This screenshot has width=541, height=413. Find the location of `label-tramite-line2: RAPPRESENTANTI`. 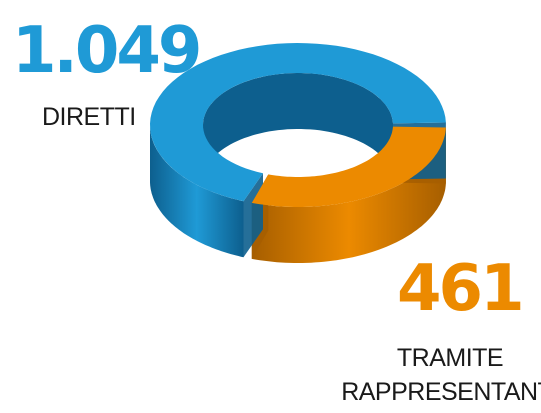

label-tramite-line2: RAPPRESENTANTI is located at coordinates (441, 392).